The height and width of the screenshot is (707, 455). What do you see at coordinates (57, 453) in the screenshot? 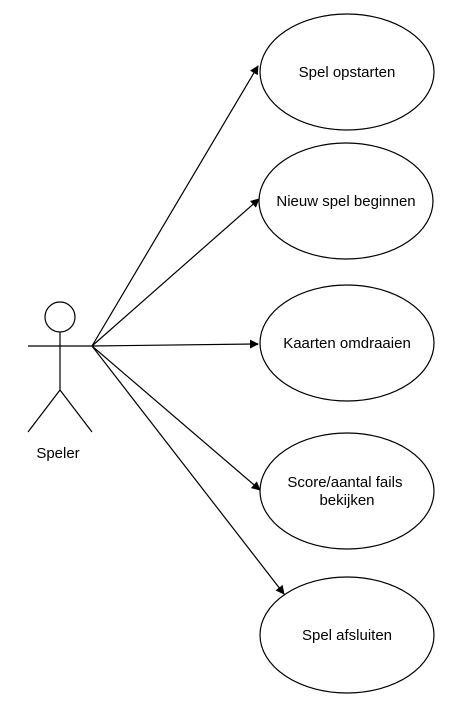
I see `actor-label: Speler` at bounding box center [57, 453].